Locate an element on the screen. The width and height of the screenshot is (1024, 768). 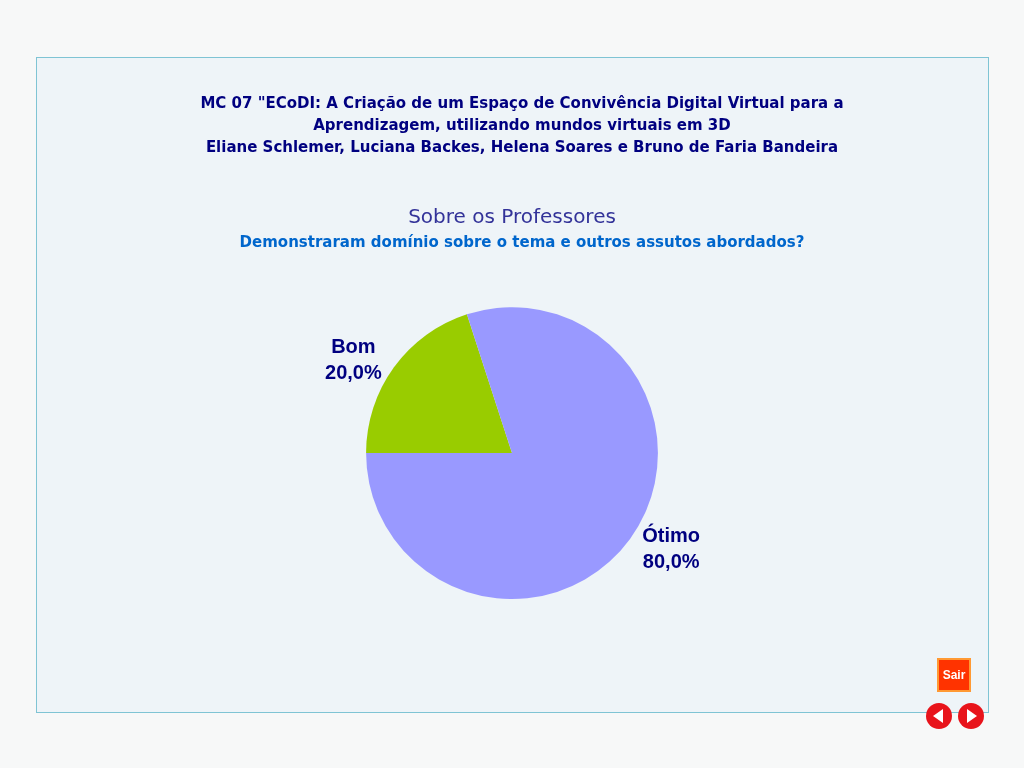
exit-button: Sair is located at coordinates (954, 675).